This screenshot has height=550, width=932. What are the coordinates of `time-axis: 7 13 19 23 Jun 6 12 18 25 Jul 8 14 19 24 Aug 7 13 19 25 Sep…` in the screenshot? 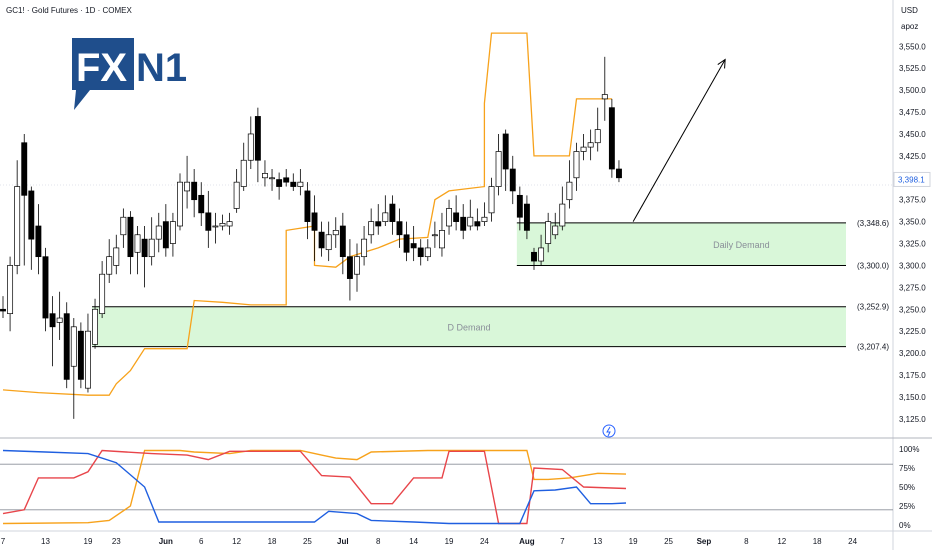 It's located at (429, 541).